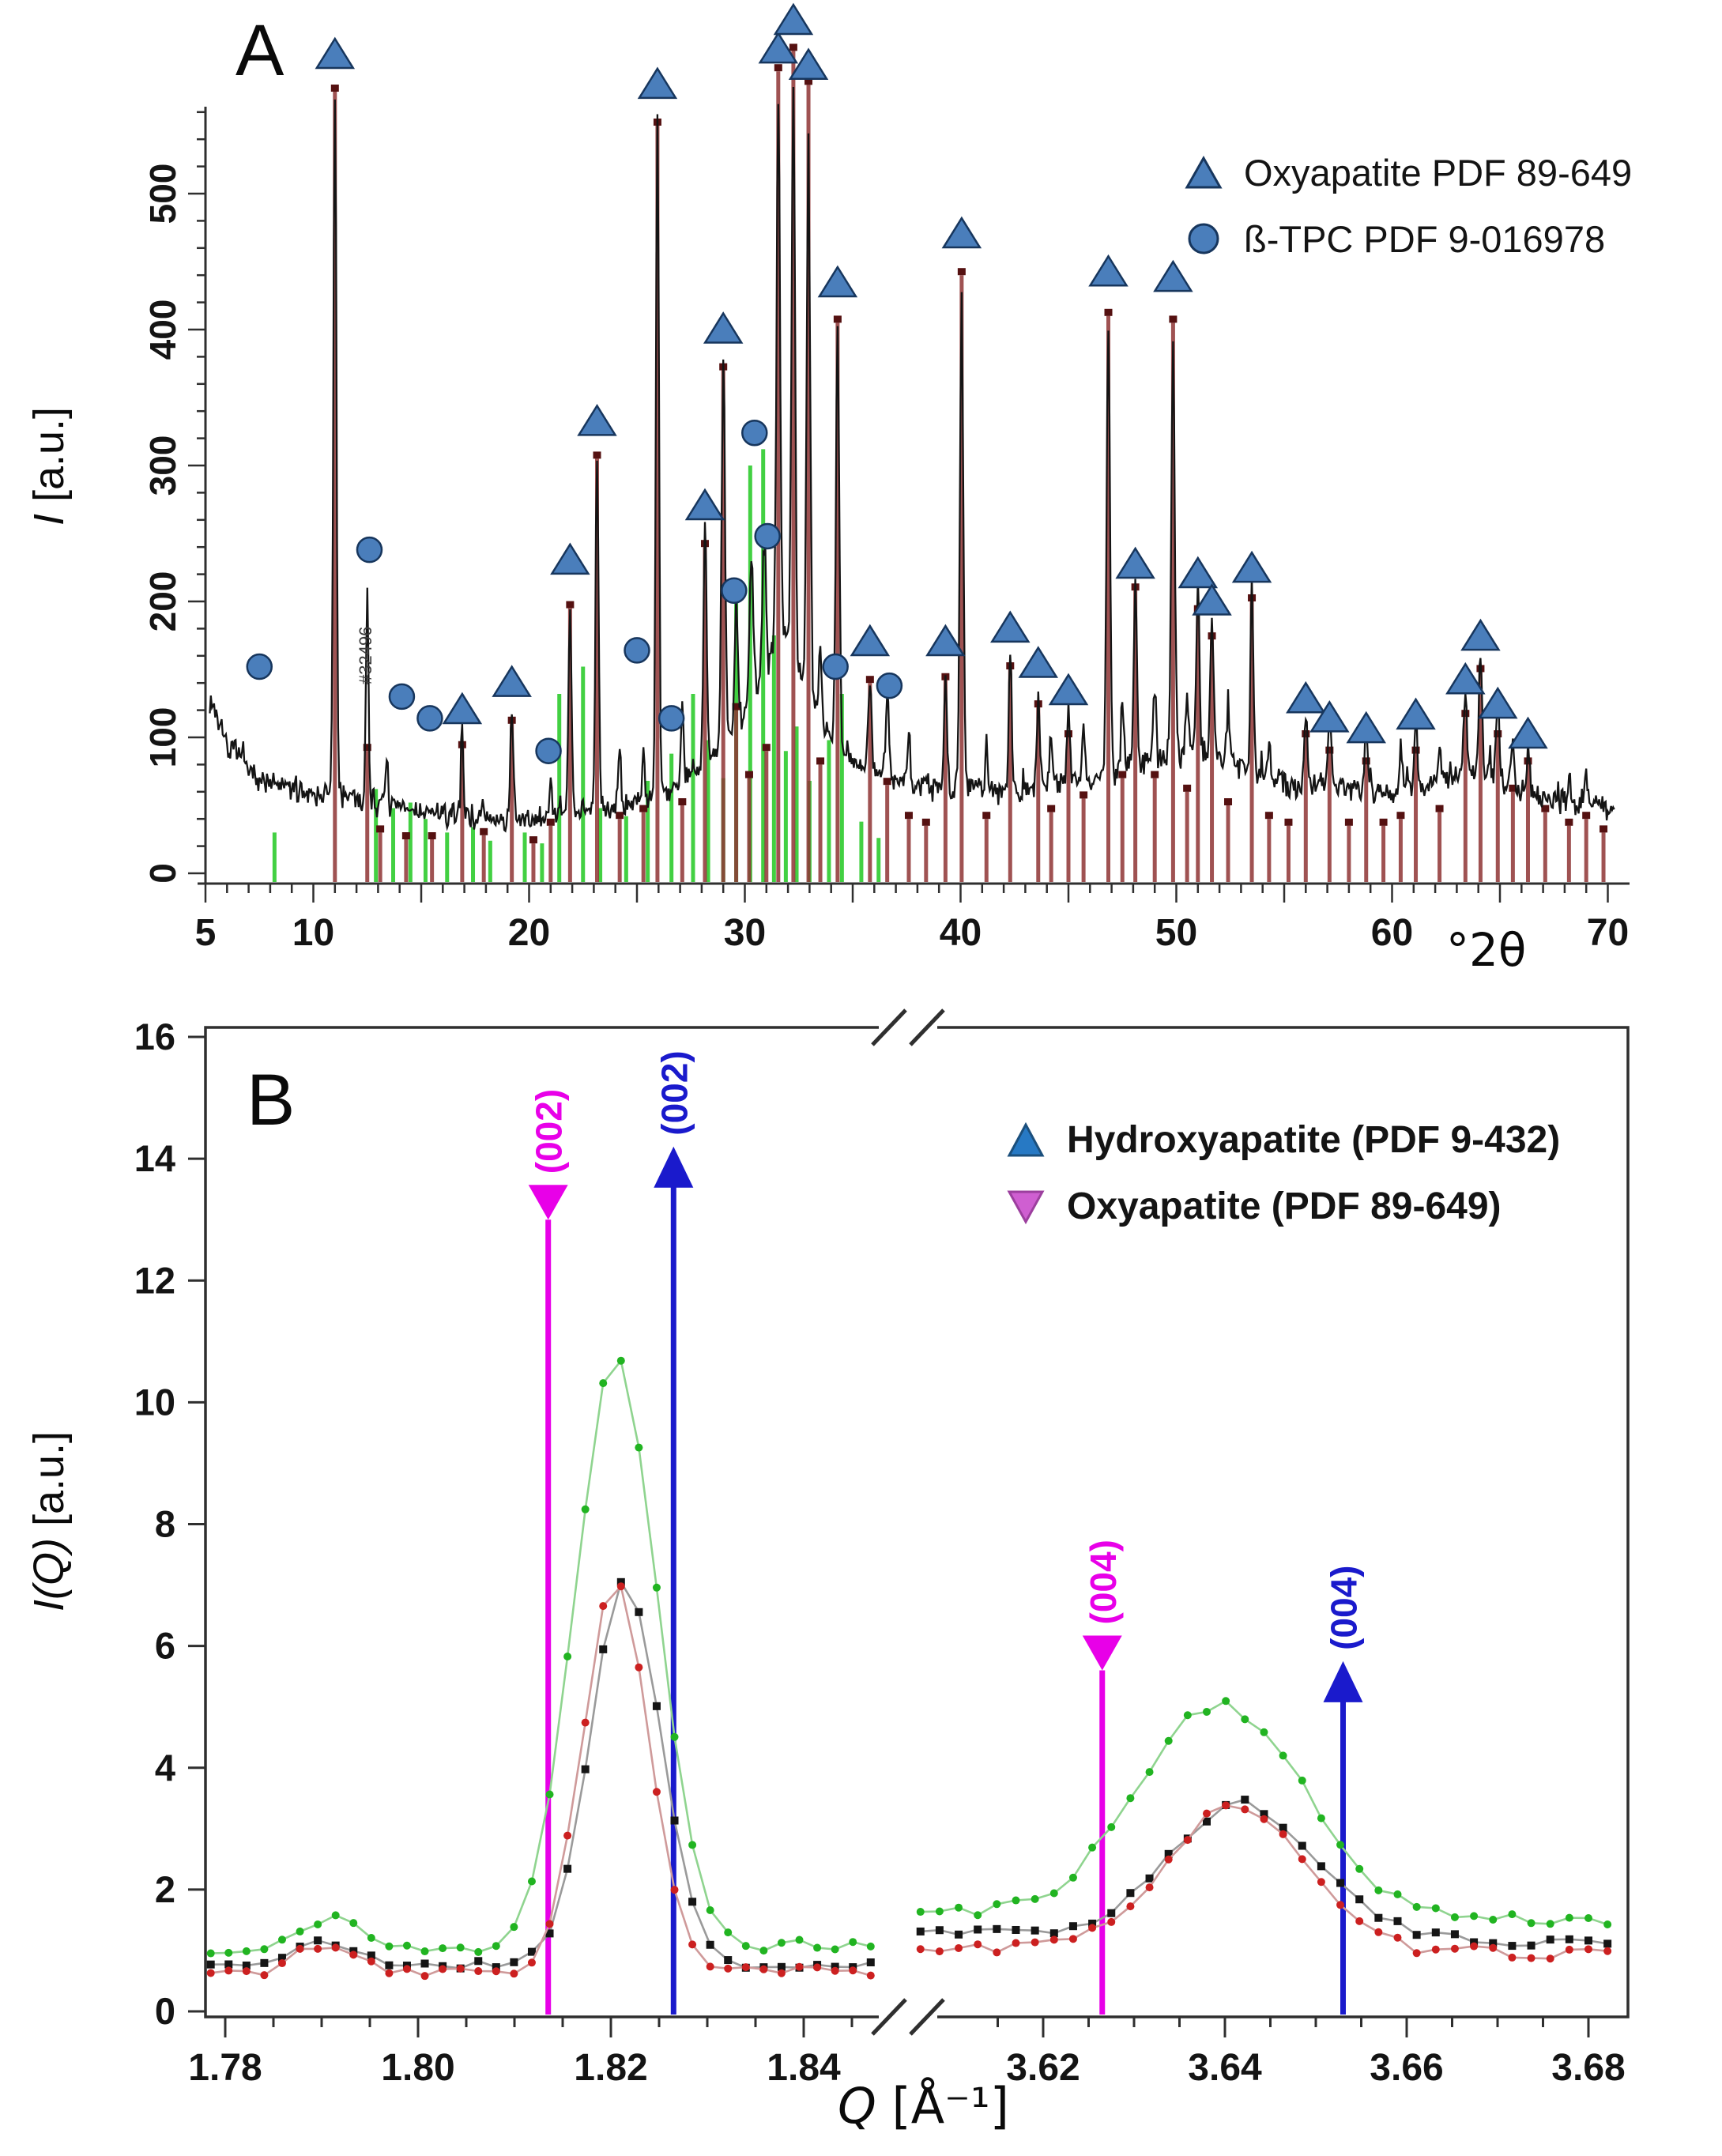 Image resolution: width=1722 pixels, height=2156 pixels. What do you see at coordinates (857, 2106) in the screenshot?
I see `panel-b-xlabel-symbol: Q` at bounding box center [857, 2106].